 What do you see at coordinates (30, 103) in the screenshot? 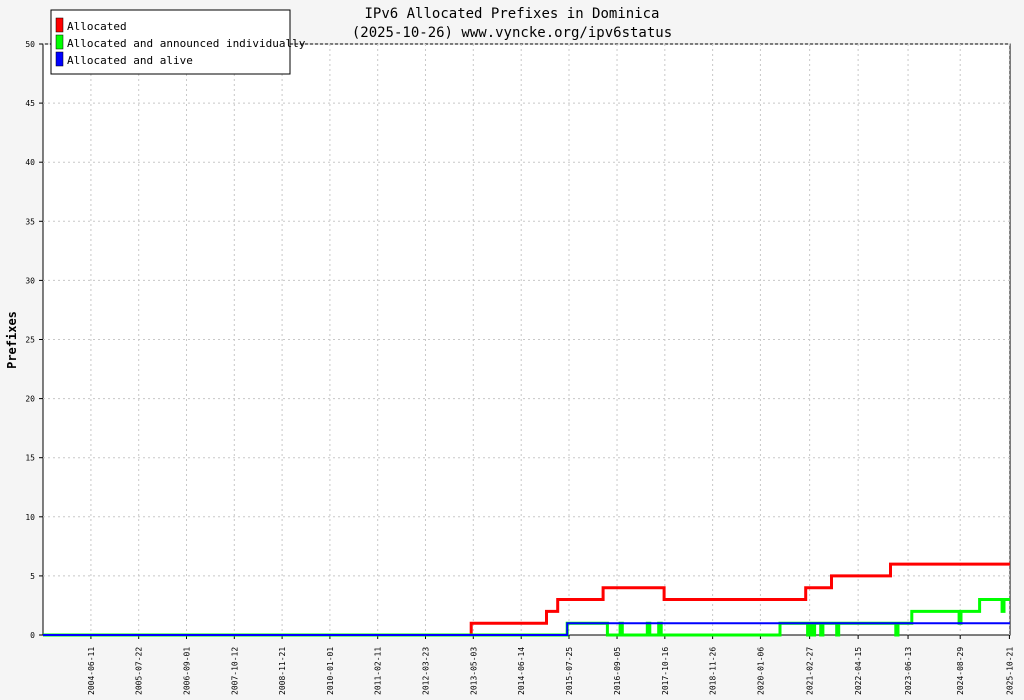
I see `y-tick-label: 45` at bounding box center [30, 103].